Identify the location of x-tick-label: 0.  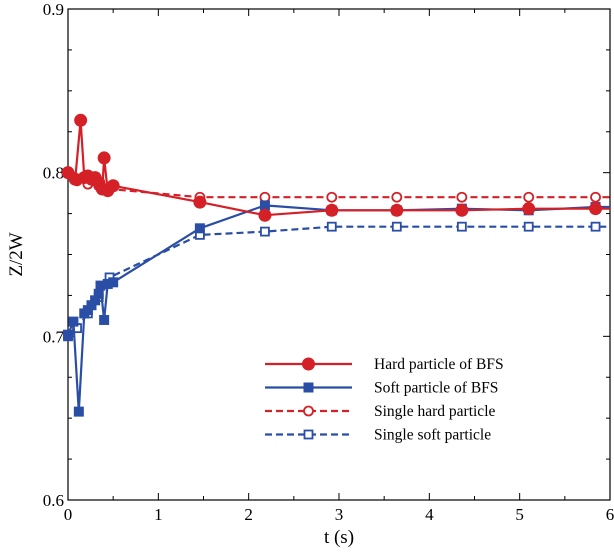
(68, 514).